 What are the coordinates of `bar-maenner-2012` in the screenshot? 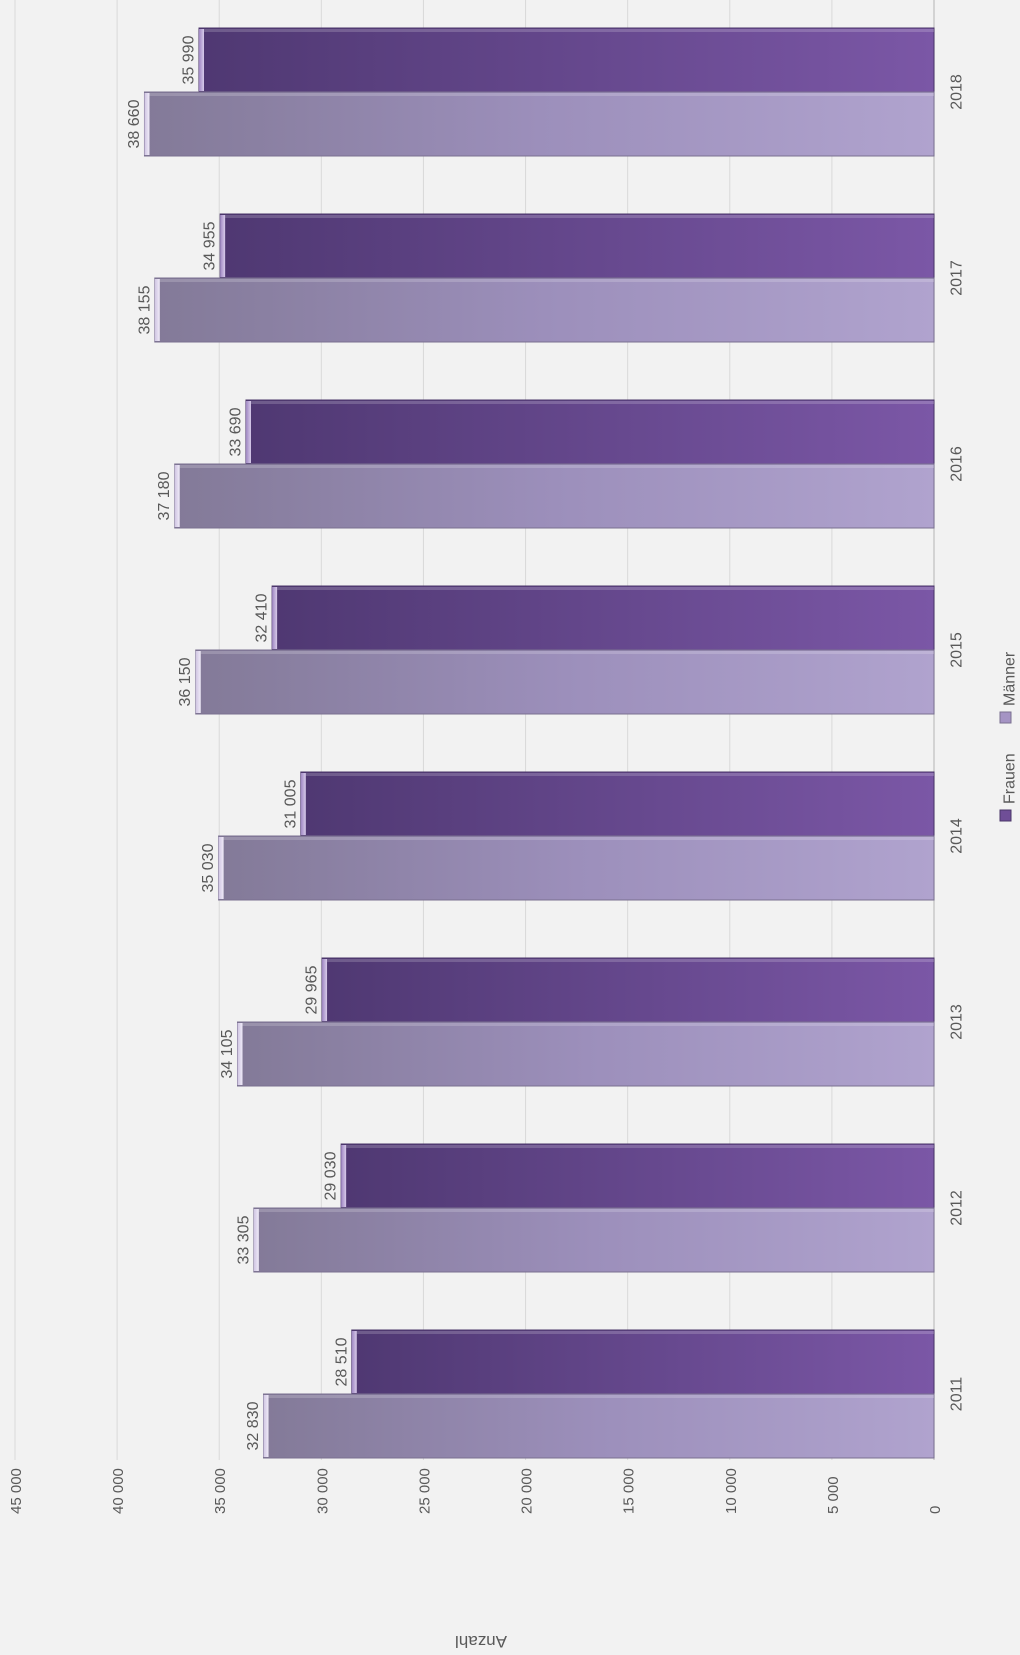 It's located at (594, 1240).